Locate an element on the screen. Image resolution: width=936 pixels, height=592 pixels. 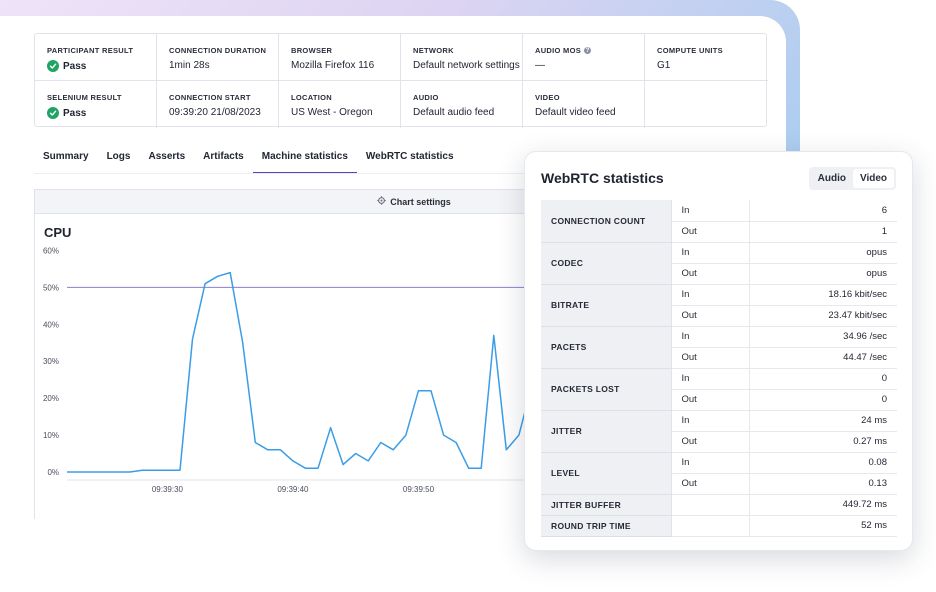
y-tick-label: 30% is located at coordinates (51, 361).